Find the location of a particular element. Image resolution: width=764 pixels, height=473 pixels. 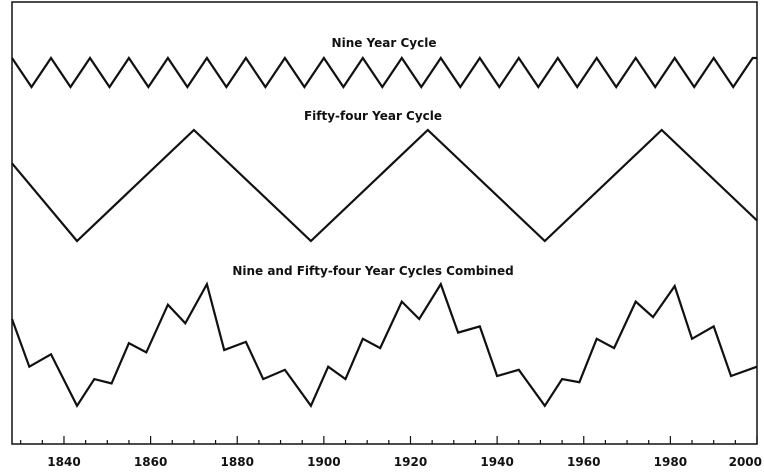

x-tick-label-1920: 1920 is located at coordinates (410, 462).